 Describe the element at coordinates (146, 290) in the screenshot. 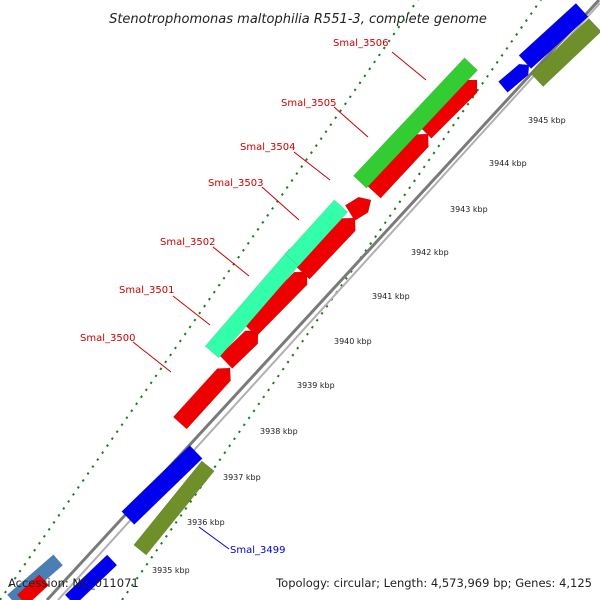

I see `gene-label: Smal_3501` at that location.